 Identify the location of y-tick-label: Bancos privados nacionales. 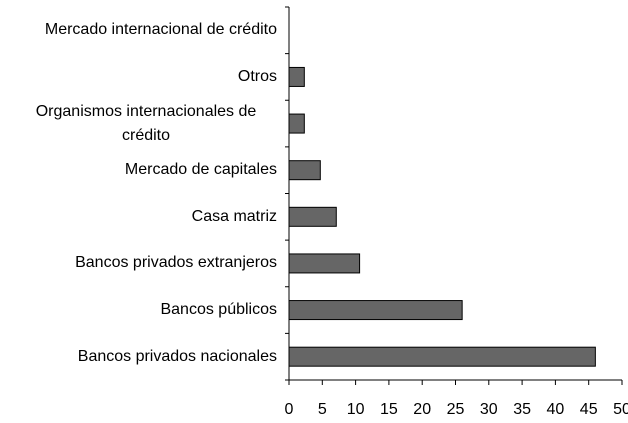
(146, 357).